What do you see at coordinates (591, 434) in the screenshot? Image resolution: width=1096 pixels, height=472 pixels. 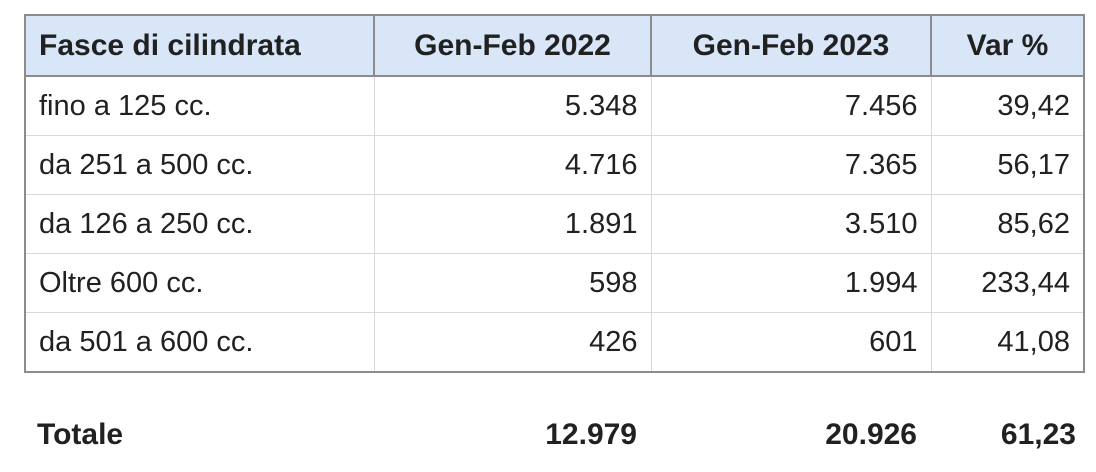 I see `total-value-2022: 12.979` at bounding box center [591, 434].